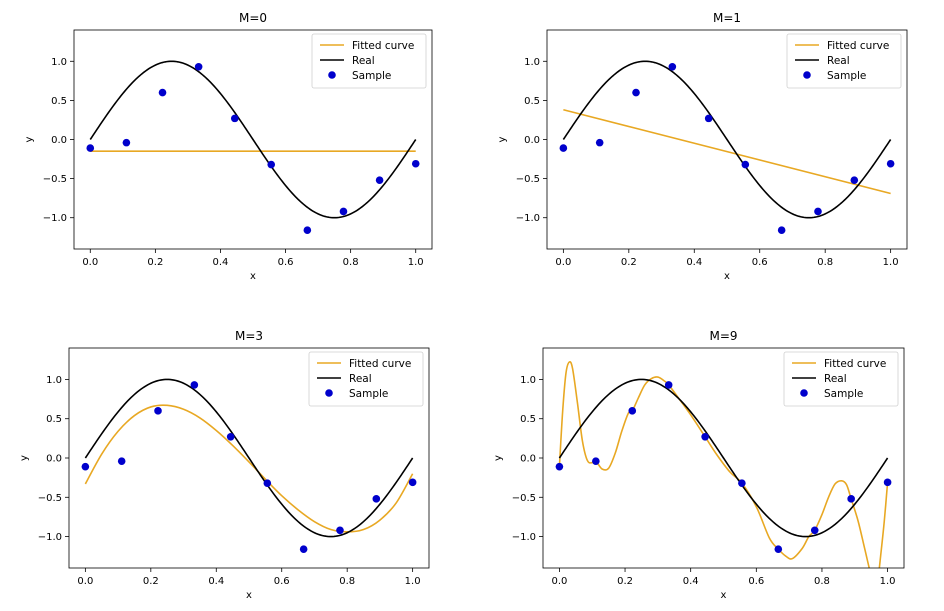 This screenshot has height=611, width=944. I want to click on real-curve-line, so click(723, 458).